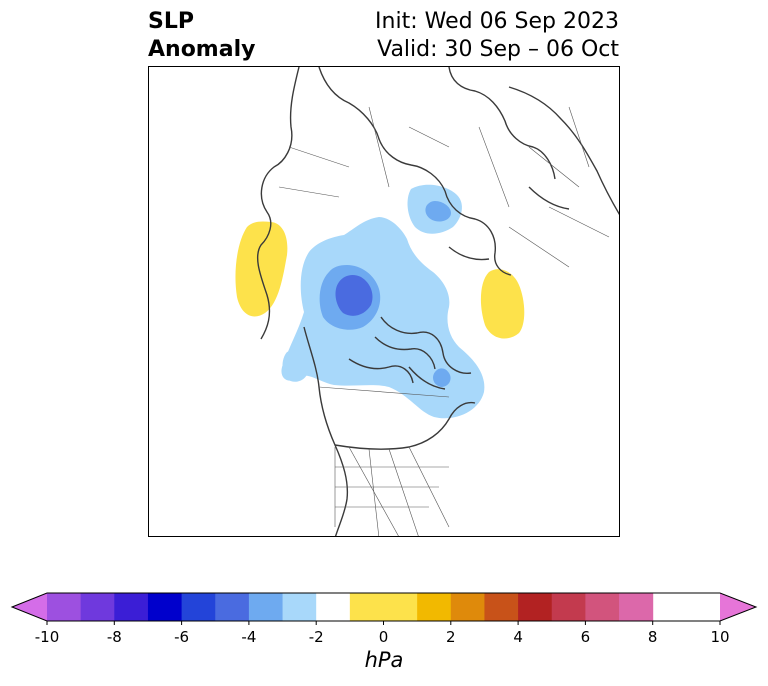  Describe the element at coordinates (201, 36) in the screenshot. I see `map-title: SLP Anomaly` at that location.